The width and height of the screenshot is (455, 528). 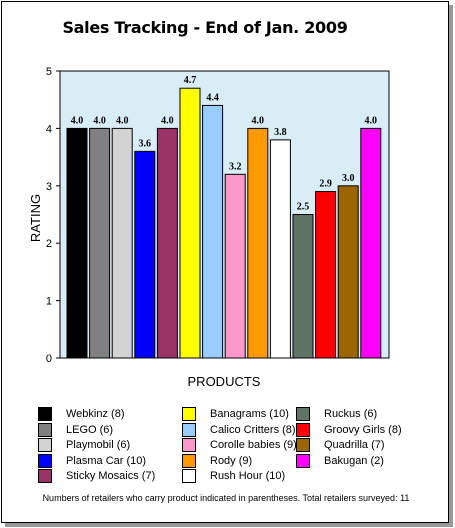 What do you see at coordinates (111, 476) in the screenshot?
I see `legend-label: Sticky Mosaics (7)` at bounding box center [111, 476].